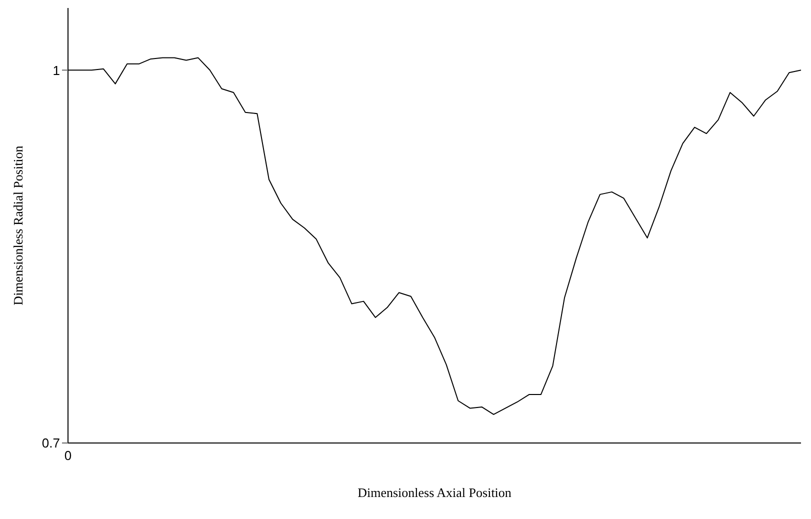 The image size is (811, 519). I want to click on x-axis-title: Dimensionless Axial Position, so click(435, 492).